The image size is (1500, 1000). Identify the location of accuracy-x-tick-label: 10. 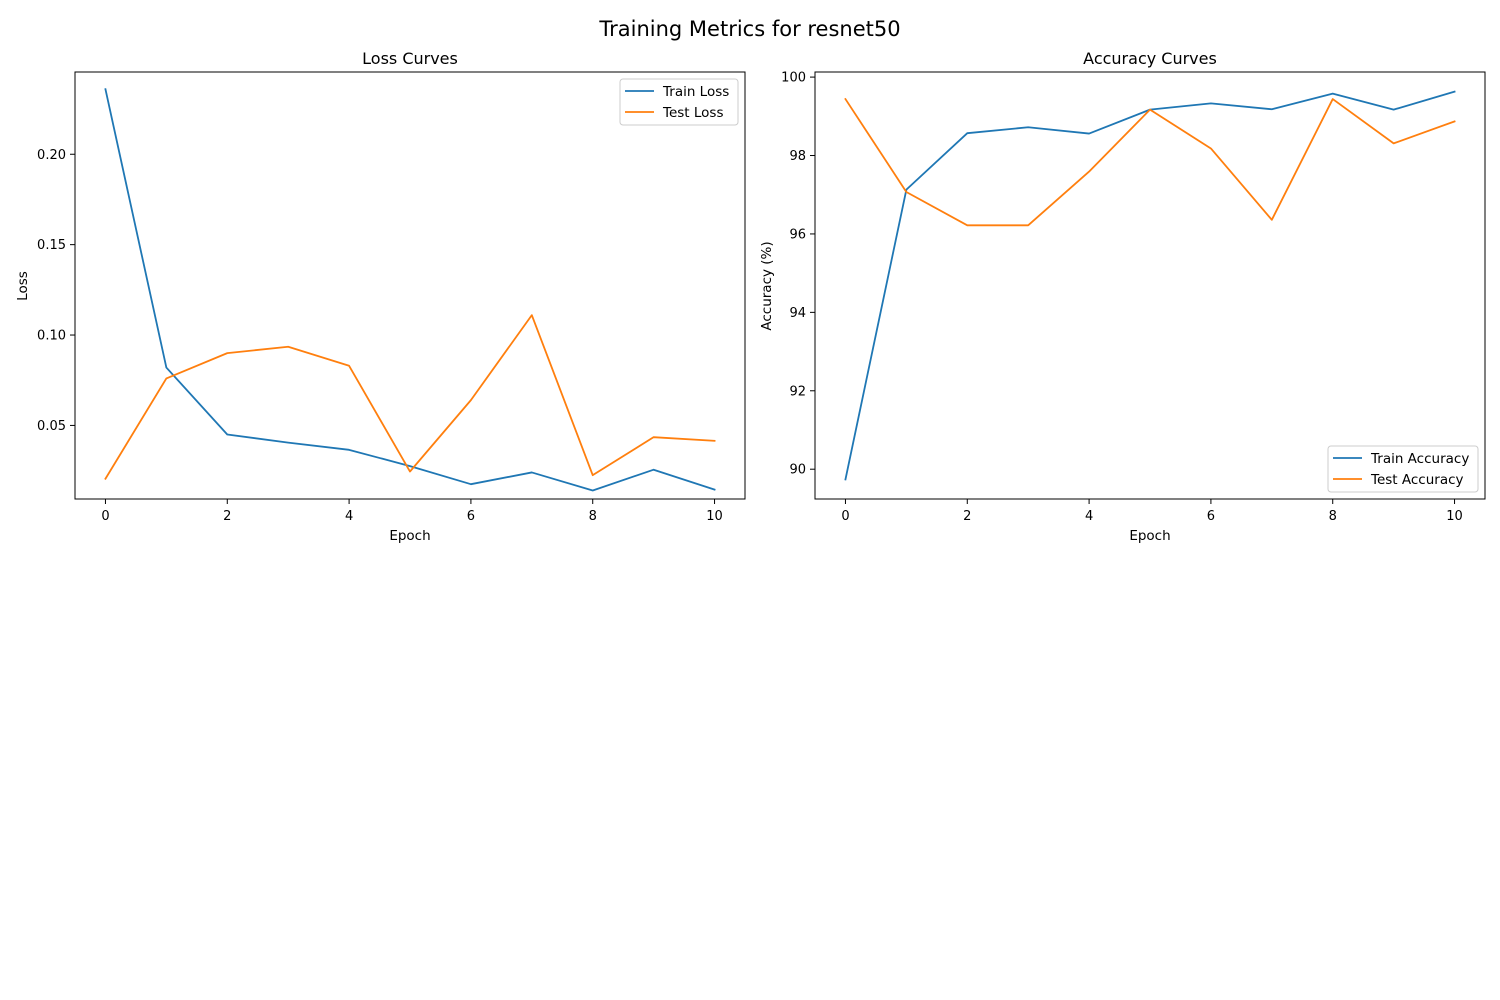
(1454, 516).